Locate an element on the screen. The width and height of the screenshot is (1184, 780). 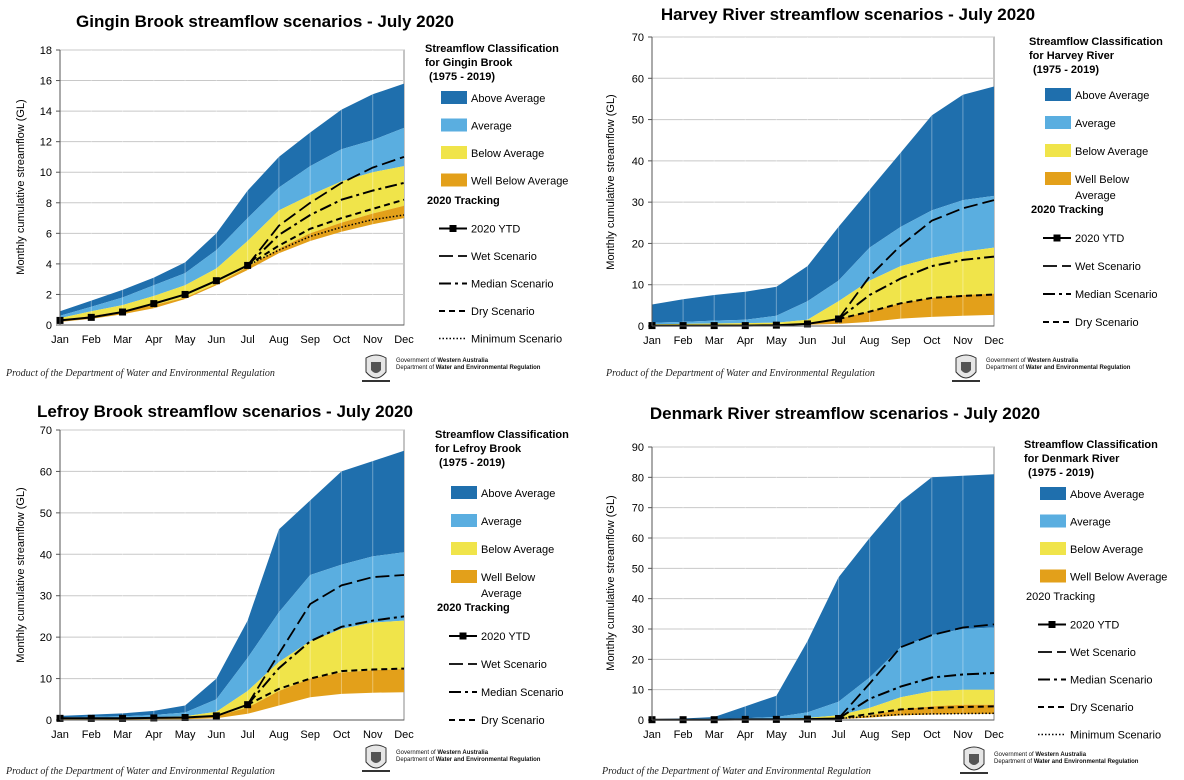
x-tick-label: Apr is located at coordinates (153, 340).